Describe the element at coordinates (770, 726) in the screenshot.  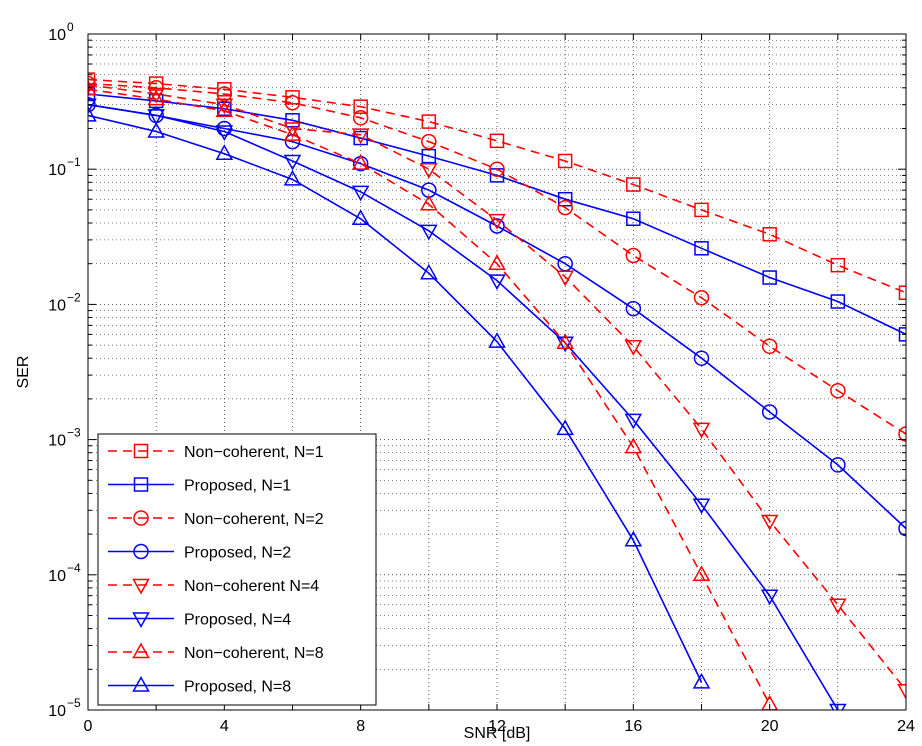
I see `x-tick-label: 20` at that location.